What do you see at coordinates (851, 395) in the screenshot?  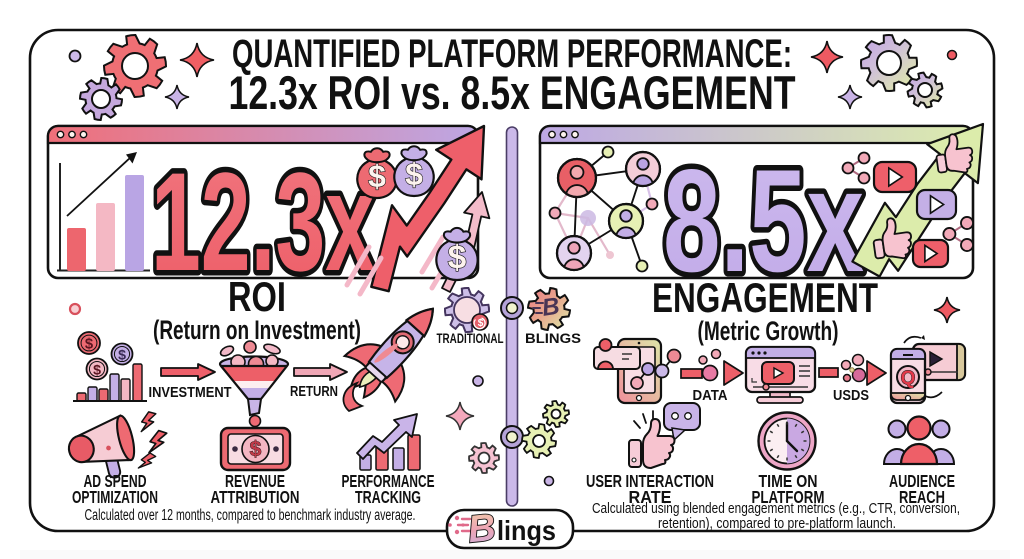 I see `svg-text: USDS` at bounding box center [851, 395].